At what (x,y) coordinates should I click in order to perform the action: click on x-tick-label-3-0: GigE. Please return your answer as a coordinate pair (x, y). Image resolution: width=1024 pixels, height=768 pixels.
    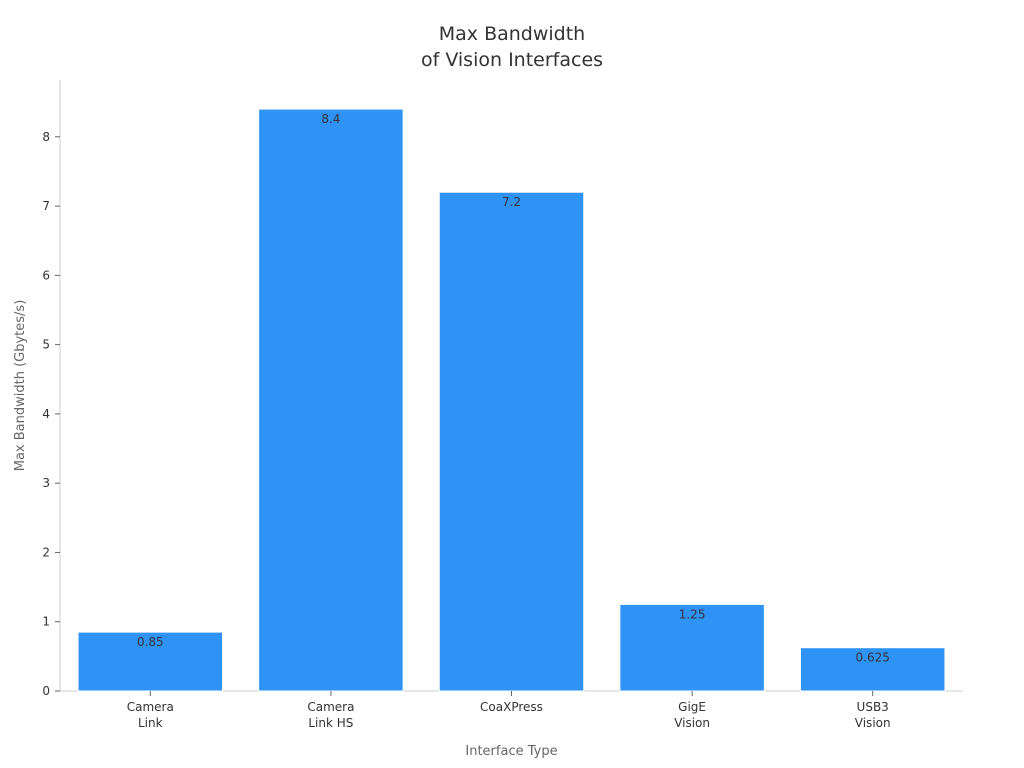
    Looking at the image, I should click on (692, 707).